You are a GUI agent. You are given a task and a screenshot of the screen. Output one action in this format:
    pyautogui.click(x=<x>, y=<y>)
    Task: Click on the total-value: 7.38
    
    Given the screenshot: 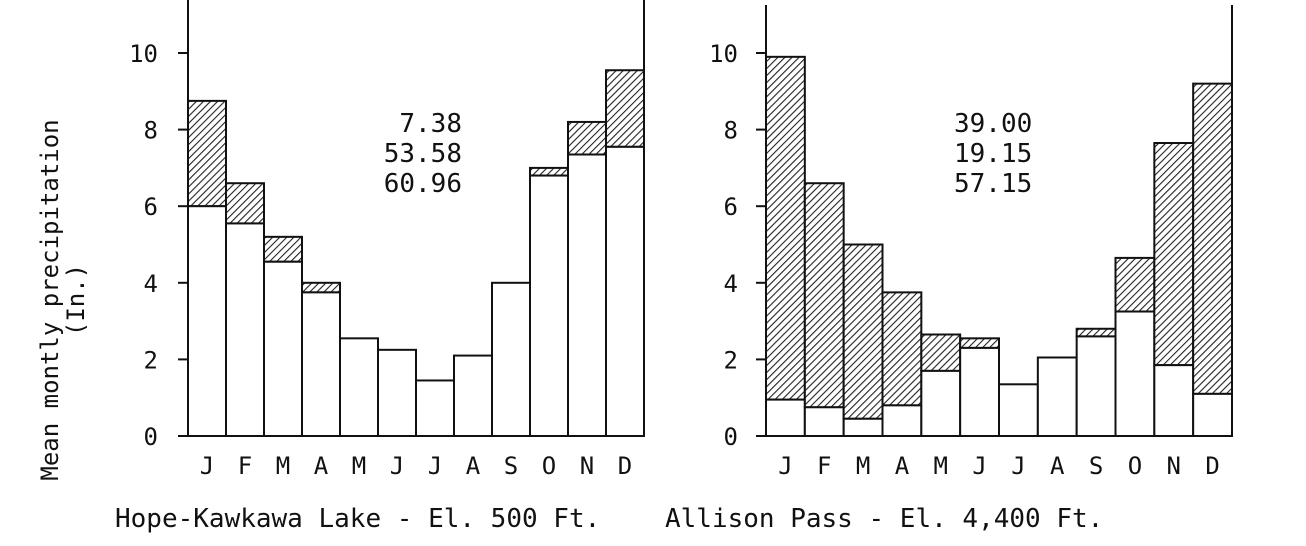 What is the action you would take?
    pyautogui.click(x=430, y=124)
    